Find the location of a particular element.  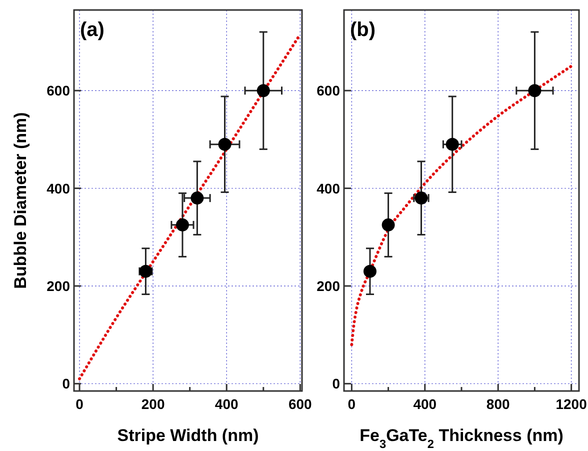

y-axis-title: Bubble Diameter (nm) is located at coordinates (20, 200).